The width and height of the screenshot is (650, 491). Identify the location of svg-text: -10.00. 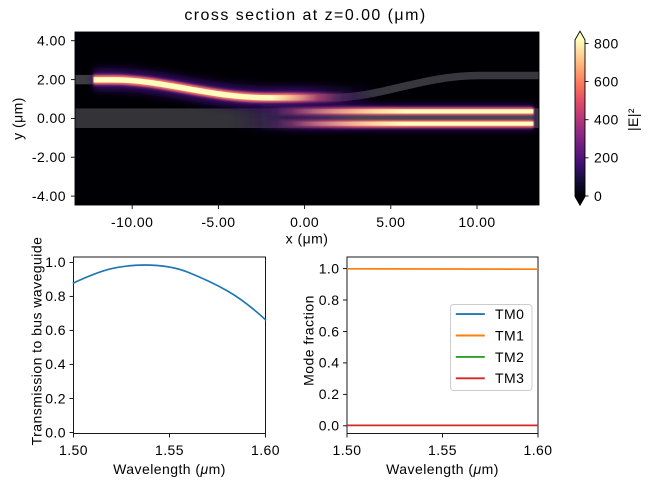
(132, 222).